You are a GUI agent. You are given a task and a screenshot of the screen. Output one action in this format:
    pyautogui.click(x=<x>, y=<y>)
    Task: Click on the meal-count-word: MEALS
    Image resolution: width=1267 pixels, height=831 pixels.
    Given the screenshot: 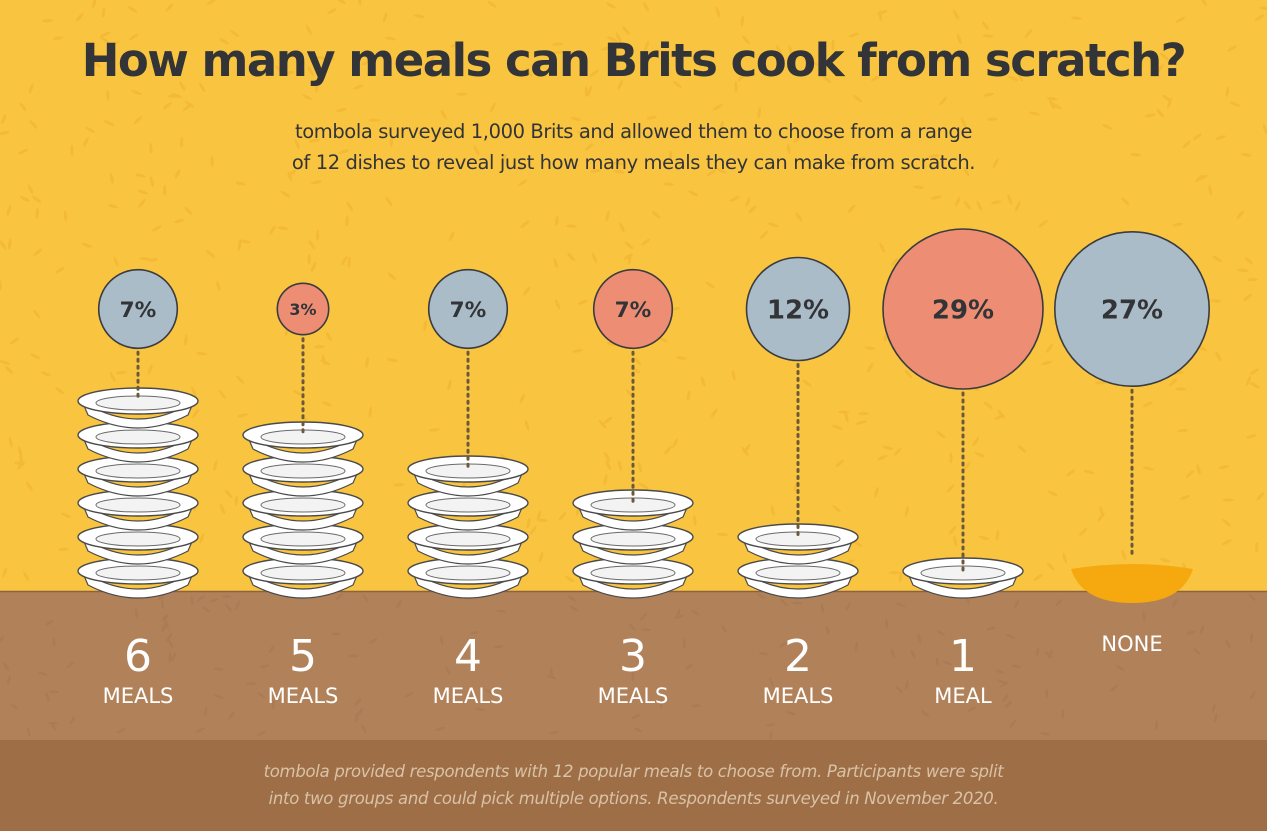 What is the action you would take?
    pyautogui.click(x=633, y=696)
    